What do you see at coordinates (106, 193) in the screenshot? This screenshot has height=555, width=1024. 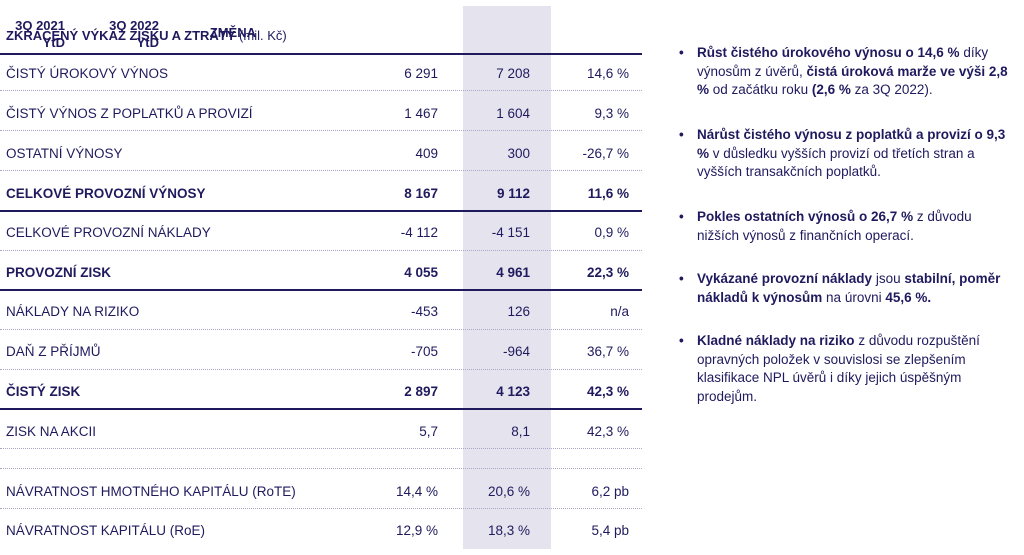 I see `row-label: CELKOVÉ PROVOZNÍ VÝNOSY` at bounding box center [106, 193].